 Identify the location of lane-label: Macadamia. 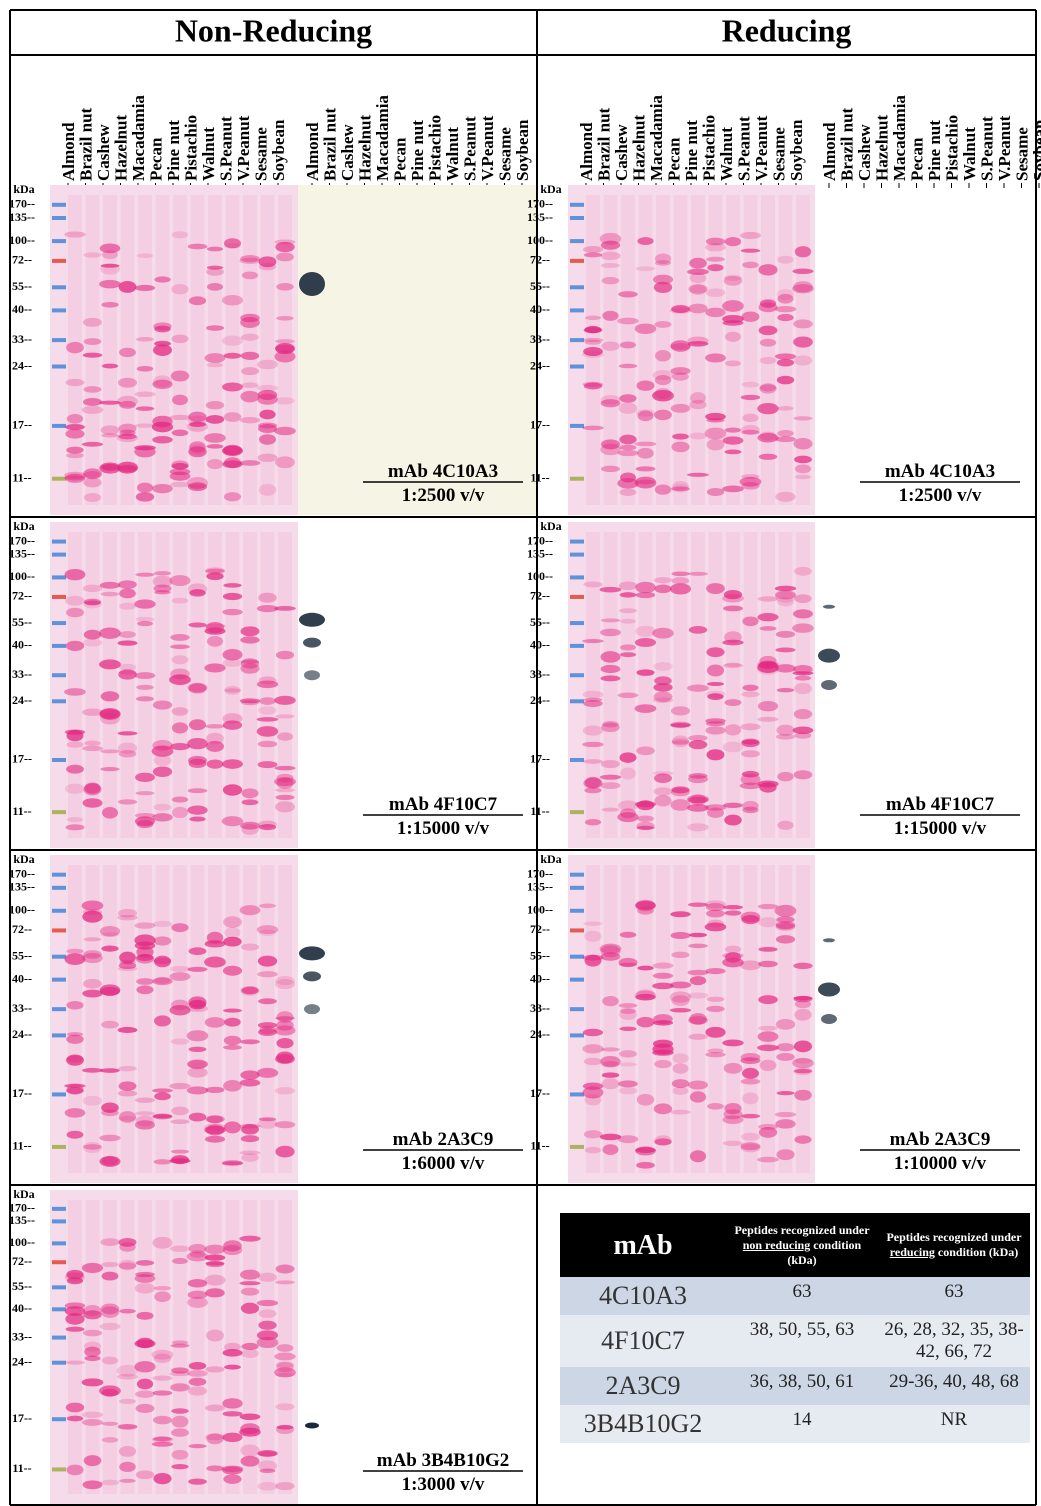
(656, 138).